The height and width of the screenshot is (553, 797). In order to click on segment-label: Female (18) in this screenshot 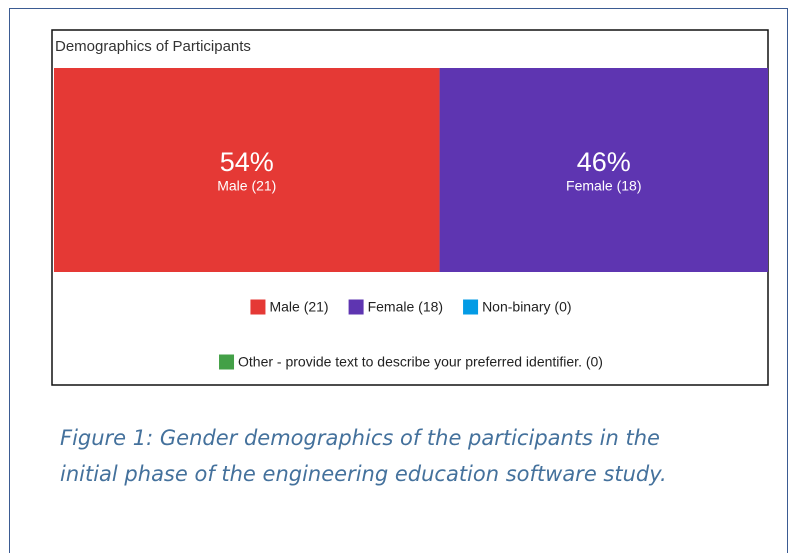, I will do `click(603, 186)`.